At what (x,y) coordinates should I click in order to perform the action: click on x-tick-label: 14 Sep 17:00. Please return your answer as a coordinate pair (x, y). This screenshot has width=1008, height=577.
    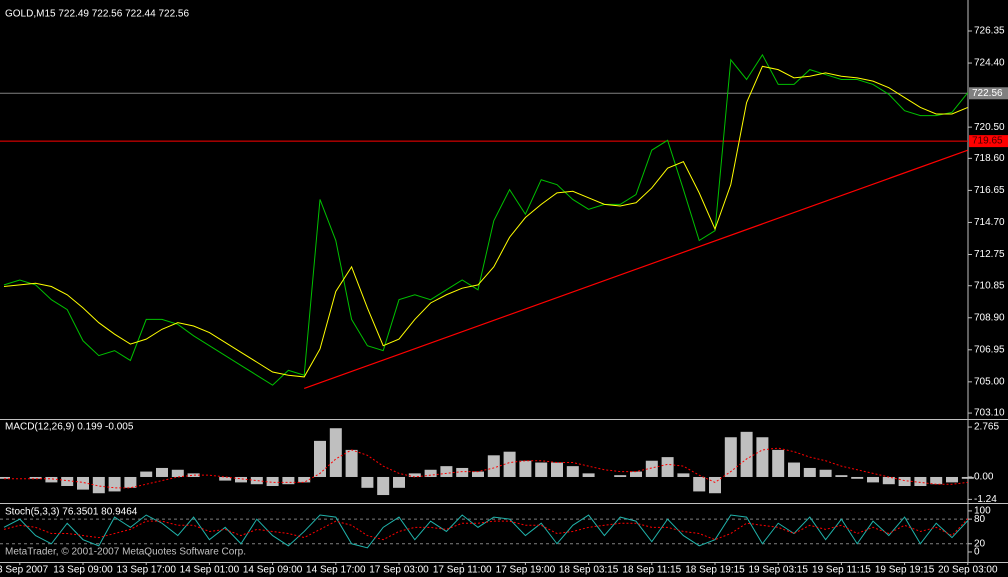
    Looking at the image, I should click on (336, 570).